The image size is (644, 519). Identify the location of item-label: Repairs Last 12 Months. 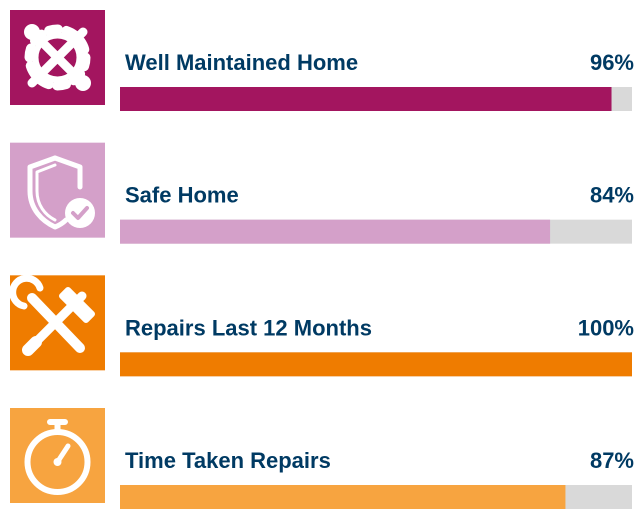
(248, 327).